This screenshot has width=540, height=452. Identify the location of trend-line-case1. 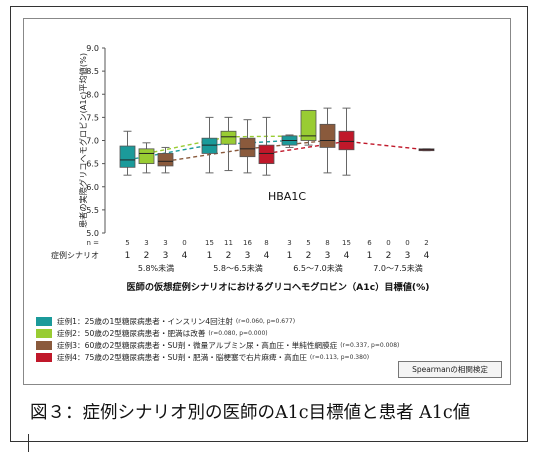
(208, 150).